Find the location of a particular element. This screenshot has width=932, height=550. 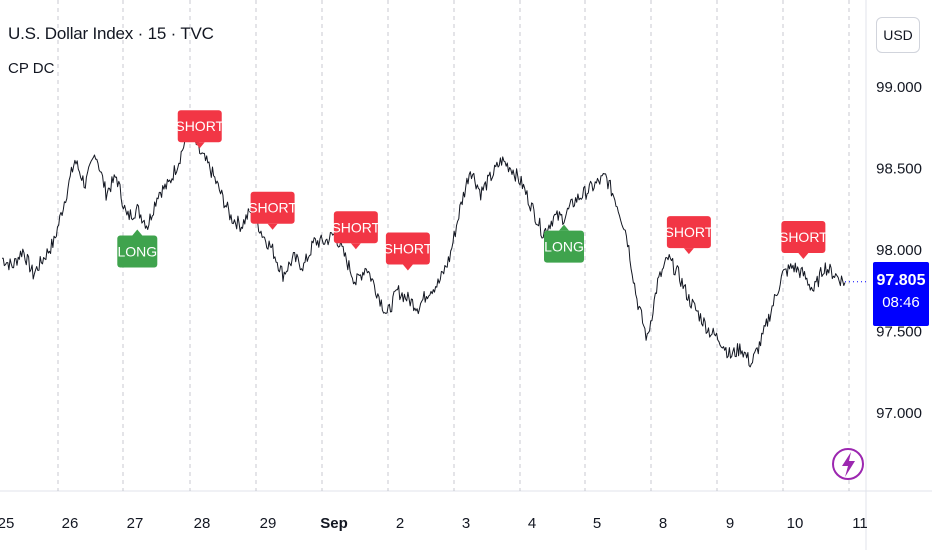

last-price-value: 97.805 is located at coordinates (901, 280).